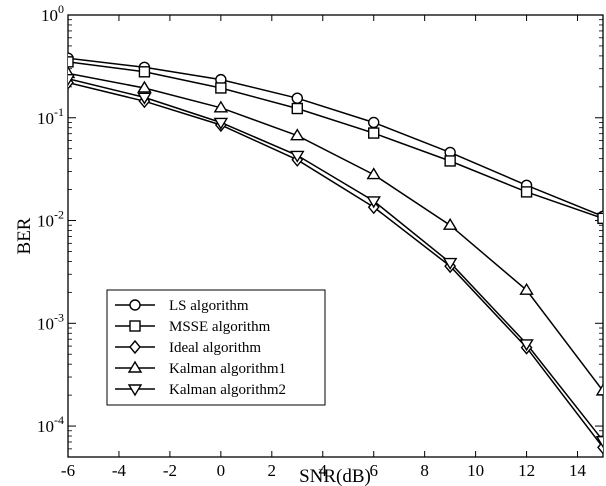 This screenshot has height=486, width=606. I want to click on y-tick-label: 10⁰, so click(52, 13).